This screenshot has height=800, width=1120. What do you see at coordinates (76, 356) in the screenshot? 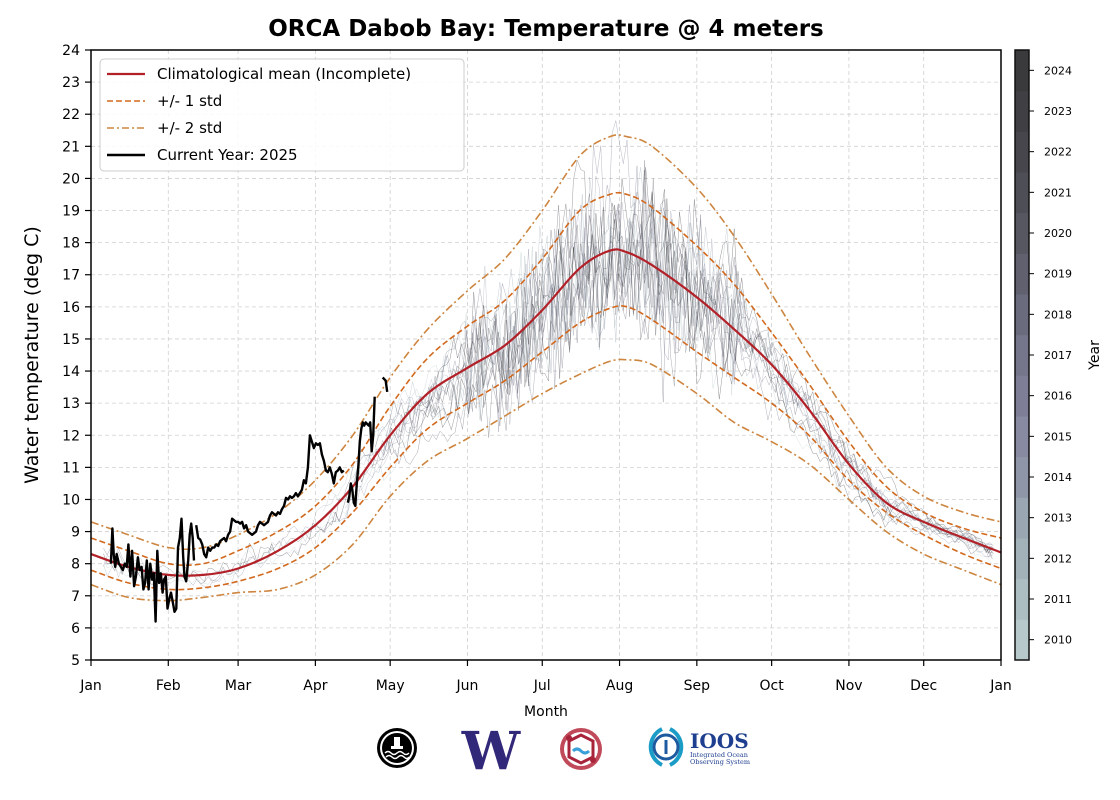
I see `y-axis: 5 6 7 8 9 10 11 12 13 14 15 16 17 18 19 20 21 22 23 24` at bounding box center [76, 356].